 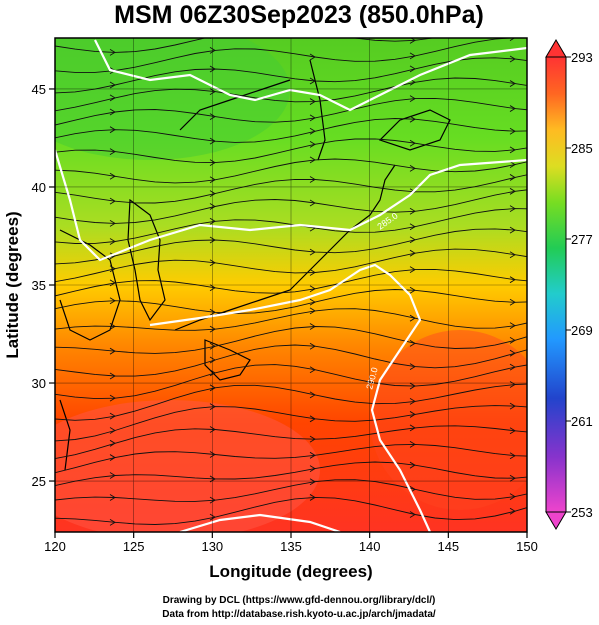 What do you see at coordinates (55, 546) in the screenshot?
I see `x-tick-label: 120` at bounding box center [55, 546].